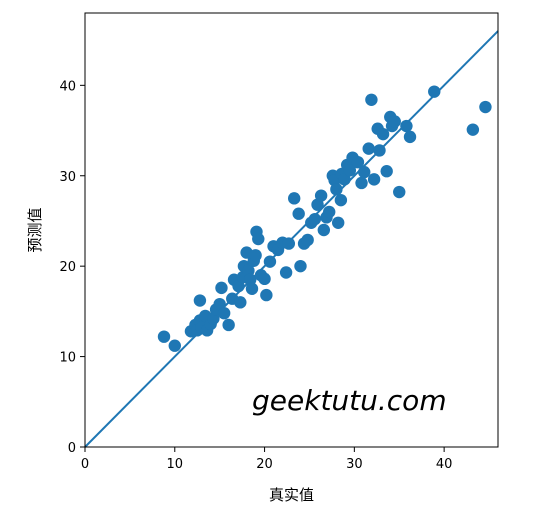  Describe the element at coordinates (67, 267) in the screenshot. I see `y-tick-label: 20` at that location.